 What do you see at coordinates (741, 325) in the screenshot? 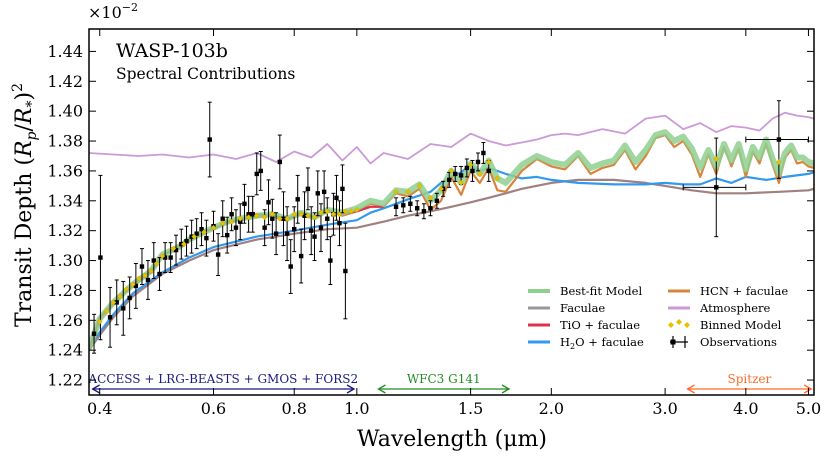
I see `legend-label: Binned Model` at bounding box center [741, 325].